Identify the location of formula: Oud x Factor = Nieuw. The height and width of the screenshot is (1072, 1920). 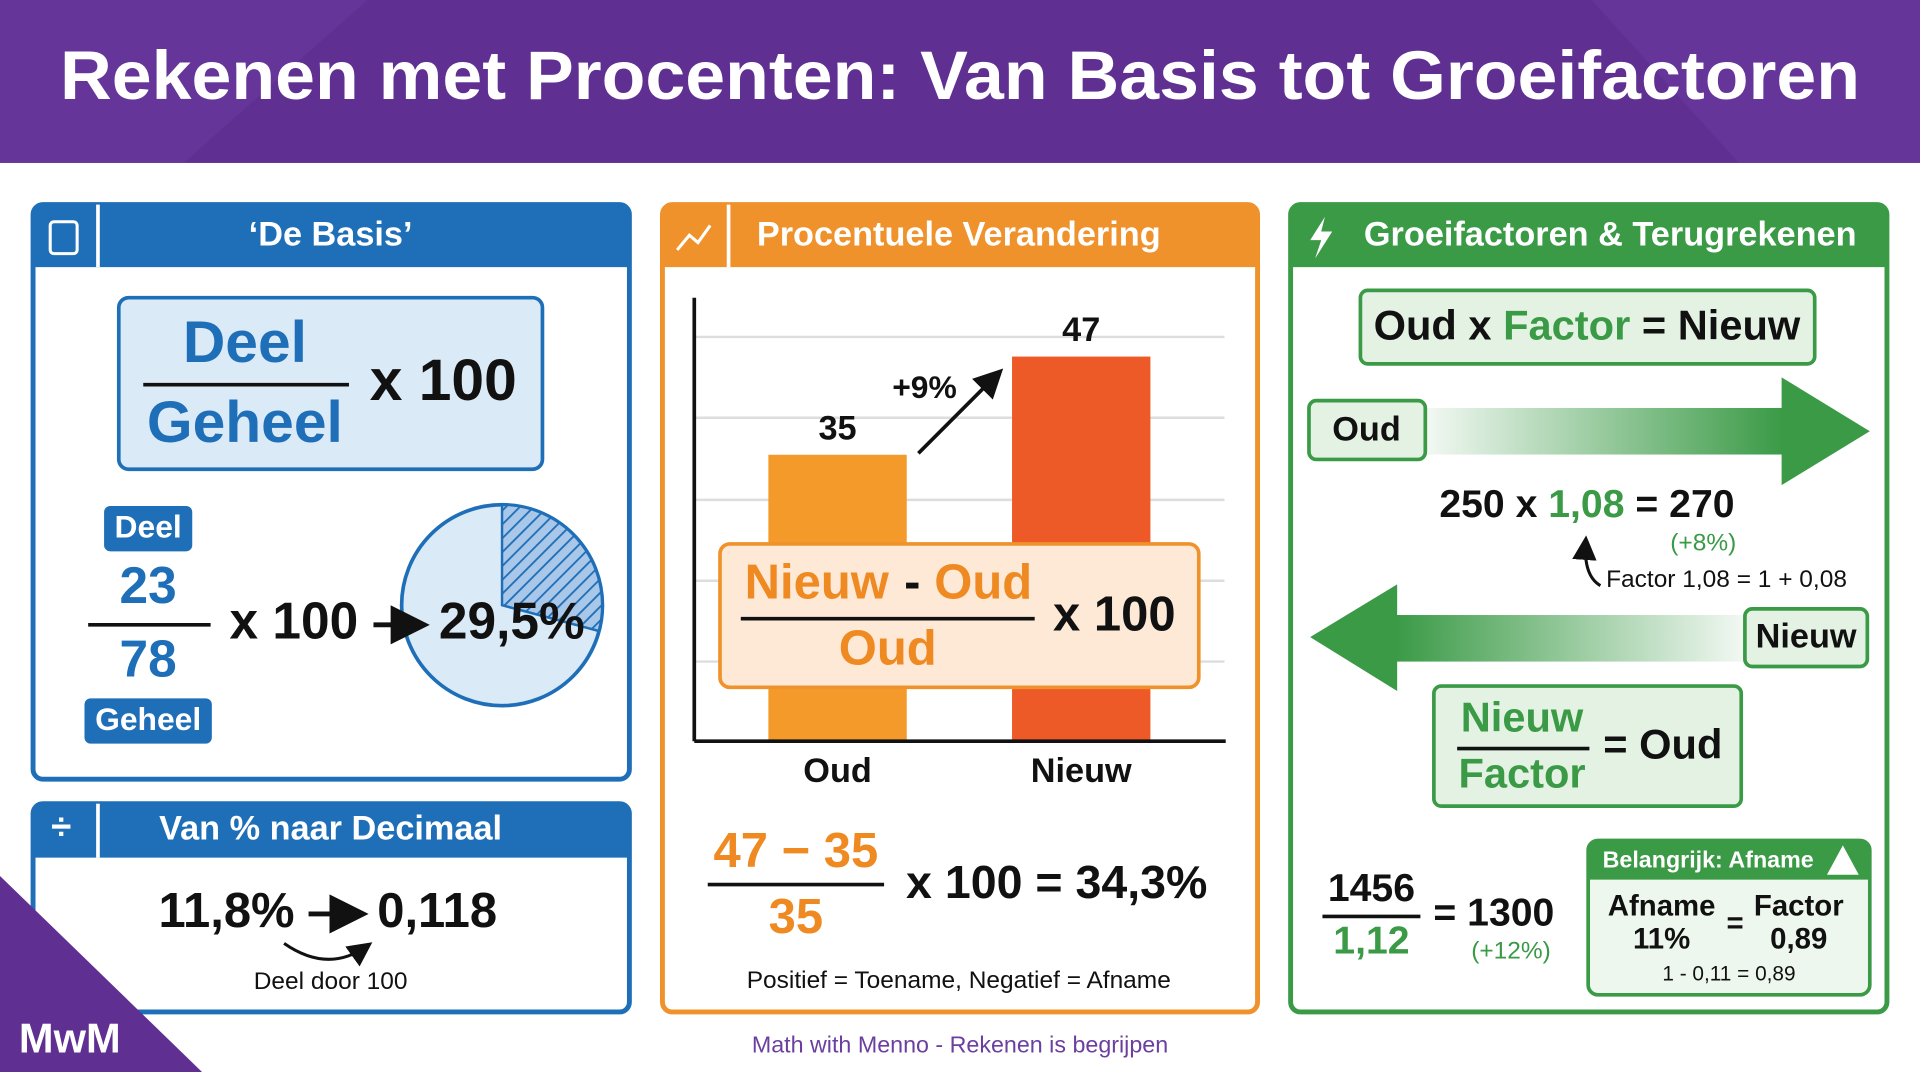
(1587, 324).